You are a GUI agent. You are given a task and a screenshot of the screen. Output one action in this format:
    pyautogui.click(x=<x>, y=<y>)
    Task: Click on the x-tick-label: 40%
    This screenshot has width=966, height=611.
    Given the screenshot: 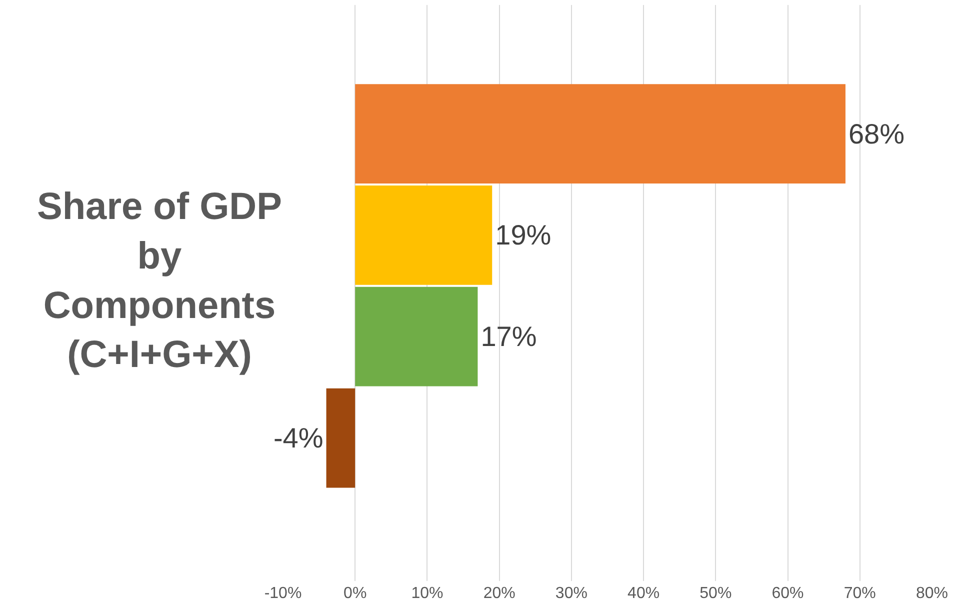 What is the action you would take?
    pyautogui.click(x=644, y=593)
    